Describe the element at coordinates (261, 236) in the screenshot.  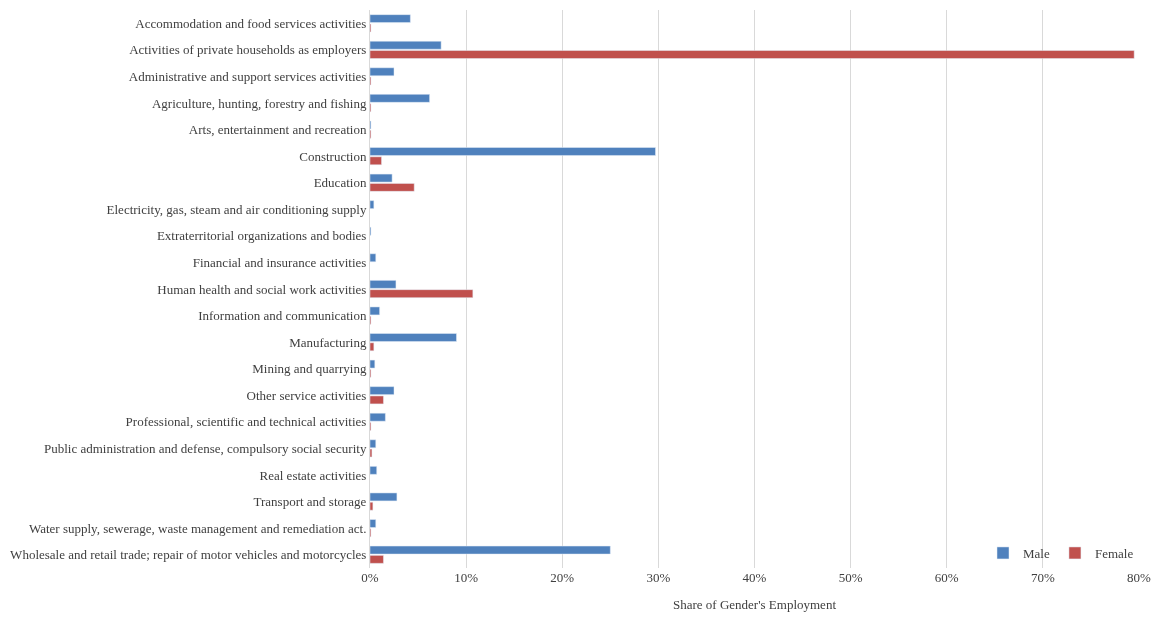
I see `y-tick-label: Extraterritorial organizations and bodies` at that location.